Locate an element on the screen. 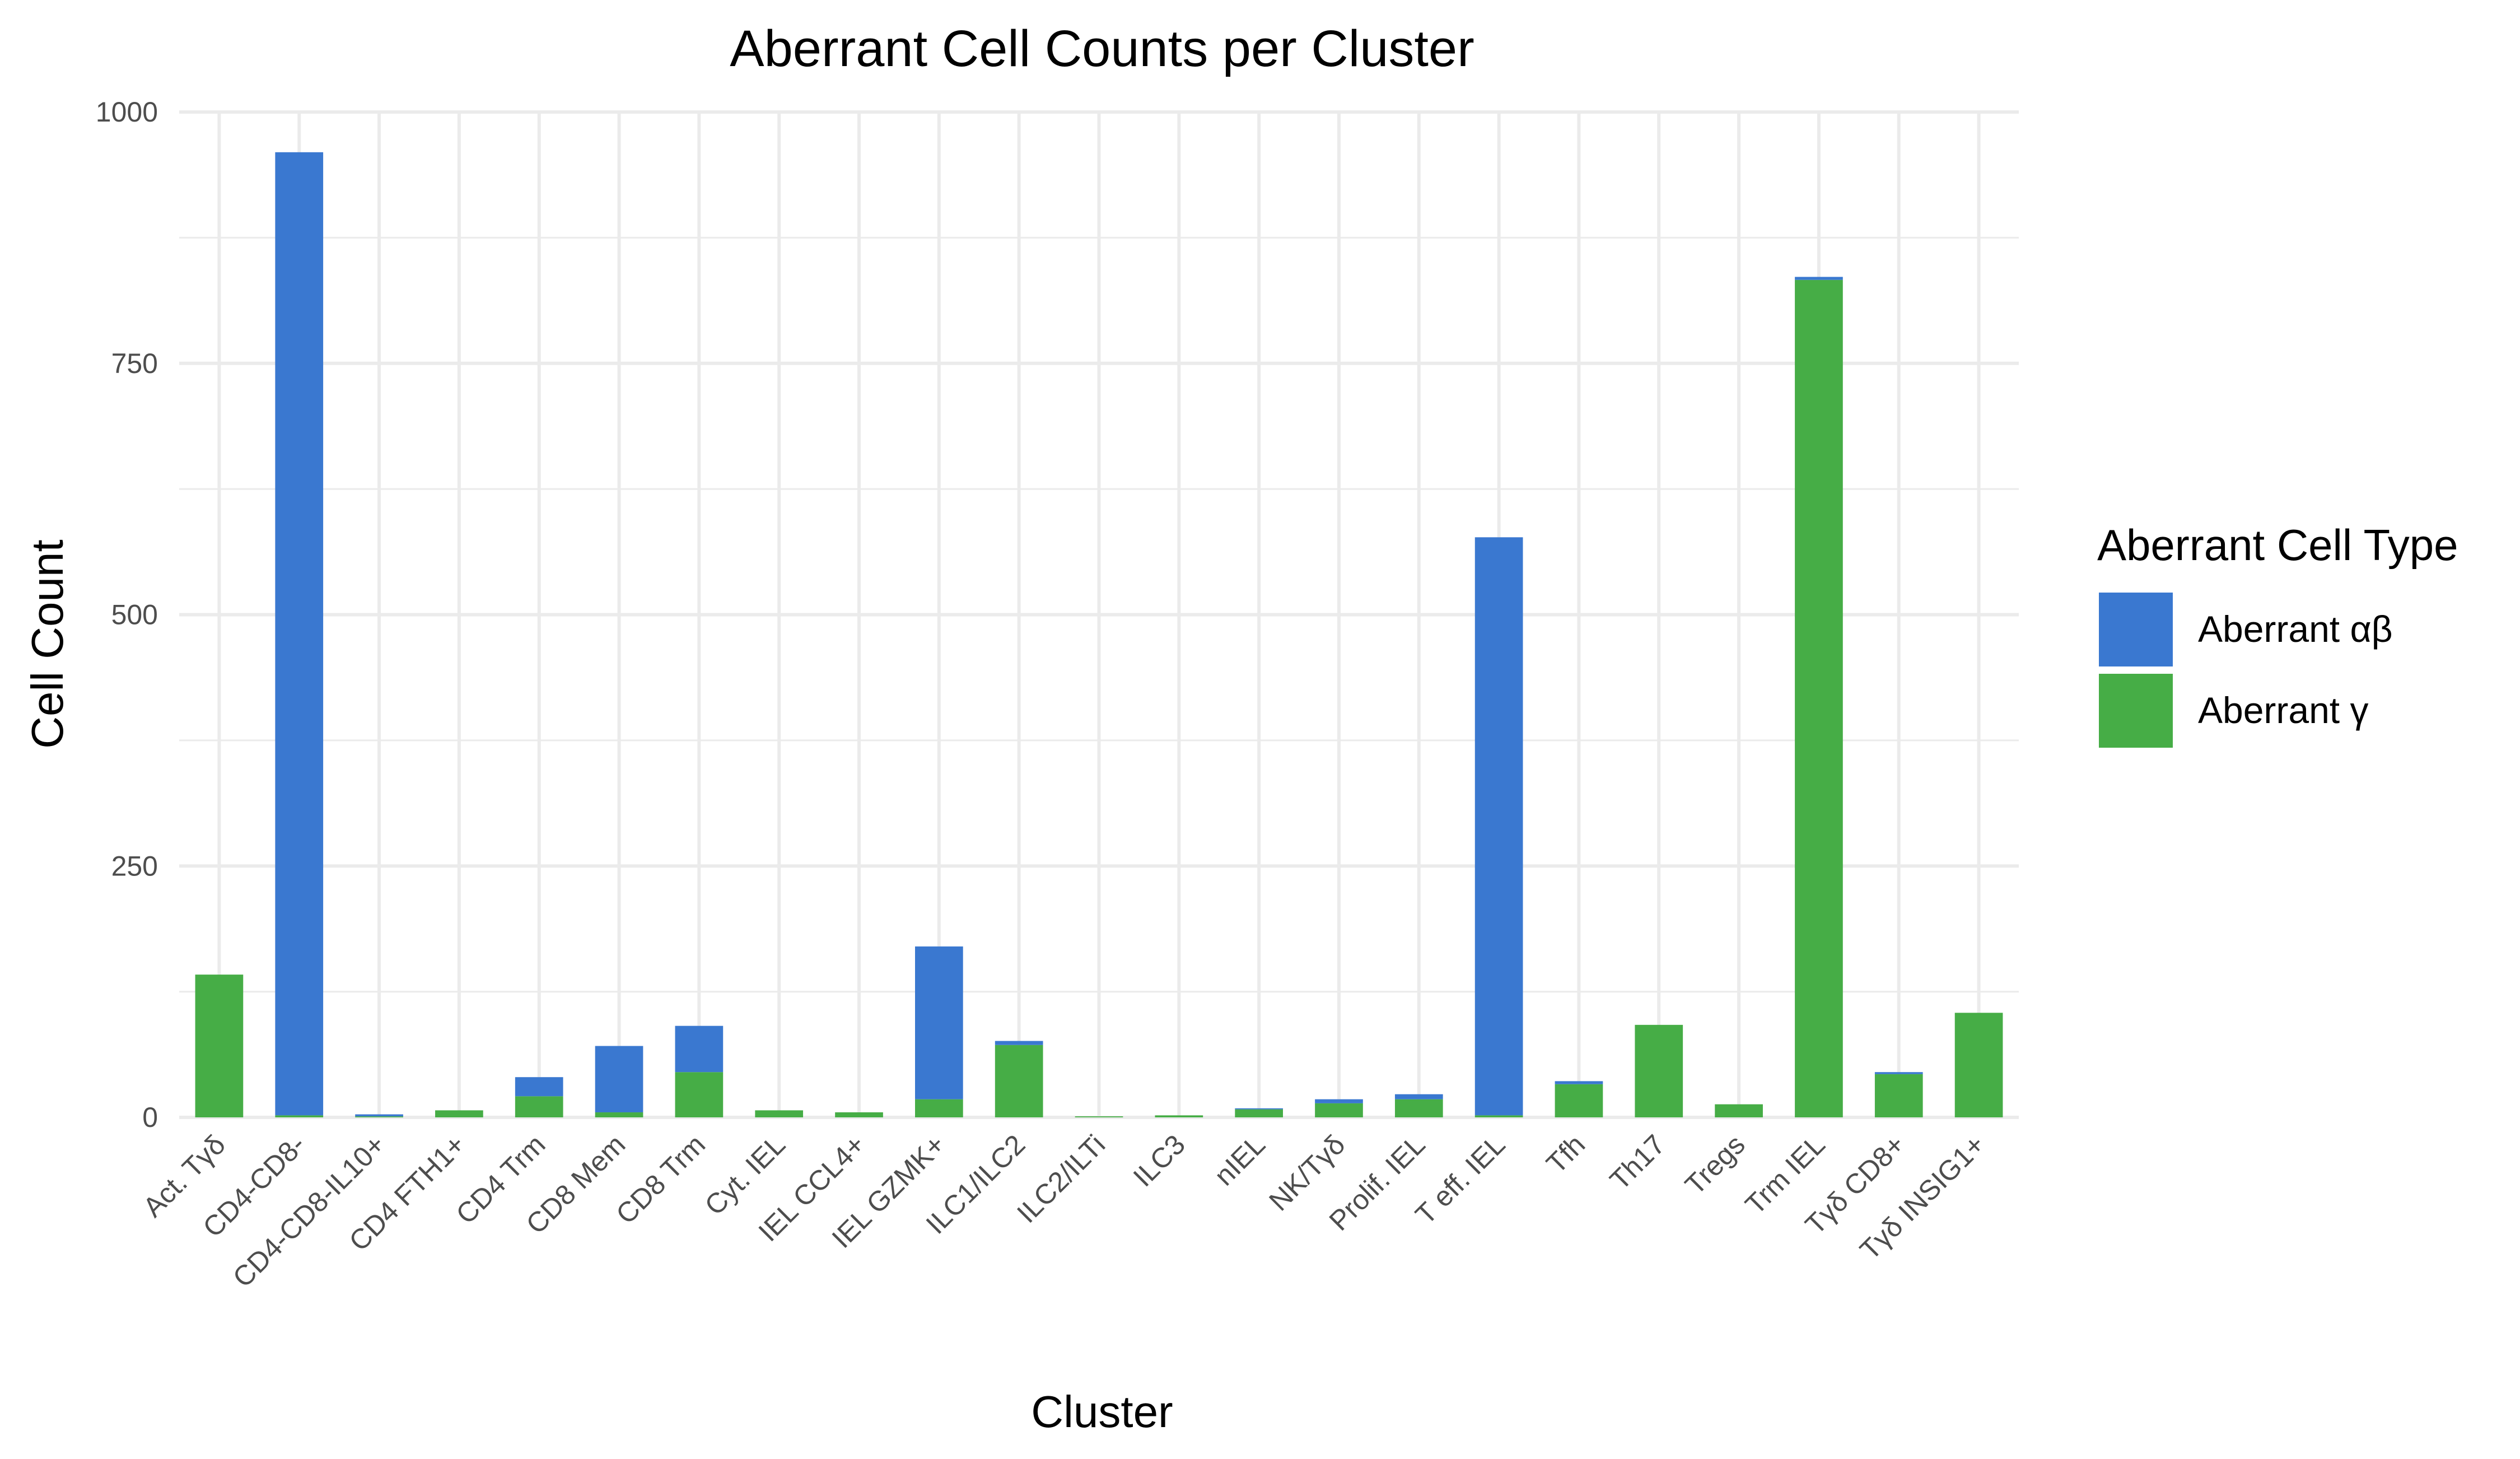 Image resolution: width=2520 pixels, height=1459 pixels. y-tick-label: 250 is located at coordinates (135, 866).